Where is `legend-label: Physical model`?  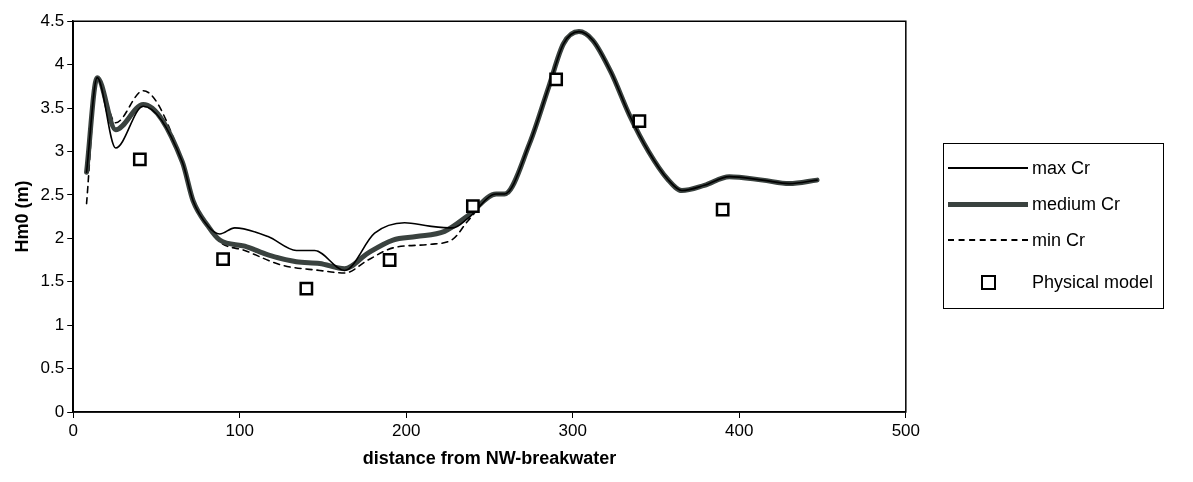 legend-label: Physical model is located at coordinates (1093, 282).